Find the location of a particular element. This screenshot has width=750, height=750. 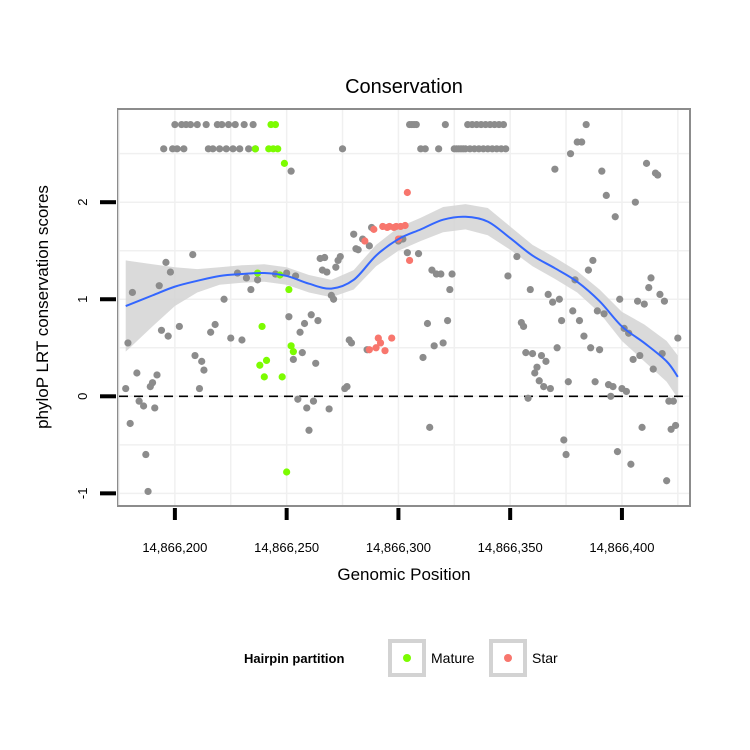

chart-title: Conservation is located at coordinates (404, 87).